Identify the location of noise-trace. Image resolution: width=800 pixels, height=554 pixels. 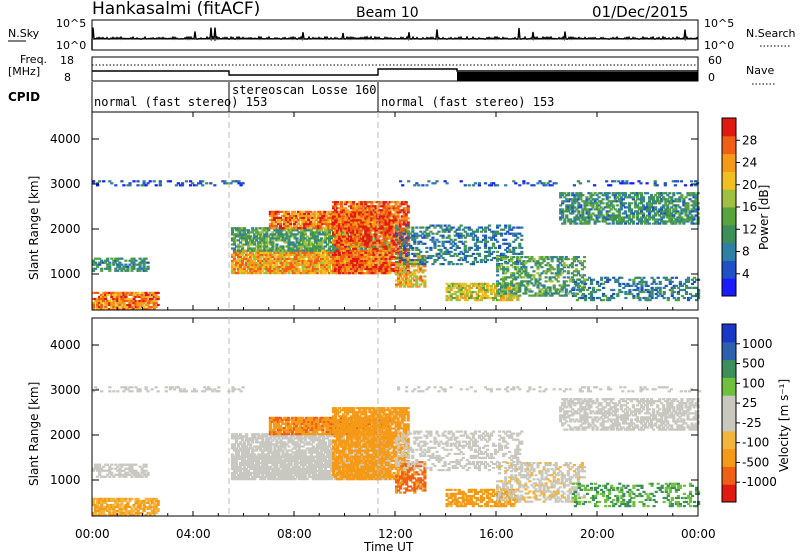
(395, 38).